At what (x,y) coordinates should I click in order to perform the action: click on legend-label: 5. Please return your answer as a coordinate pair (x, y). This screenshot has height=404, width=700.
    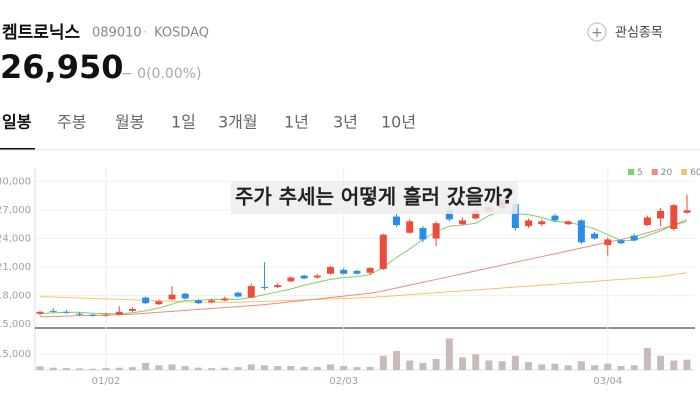
    Looking at the image, I should click on (640, 173).